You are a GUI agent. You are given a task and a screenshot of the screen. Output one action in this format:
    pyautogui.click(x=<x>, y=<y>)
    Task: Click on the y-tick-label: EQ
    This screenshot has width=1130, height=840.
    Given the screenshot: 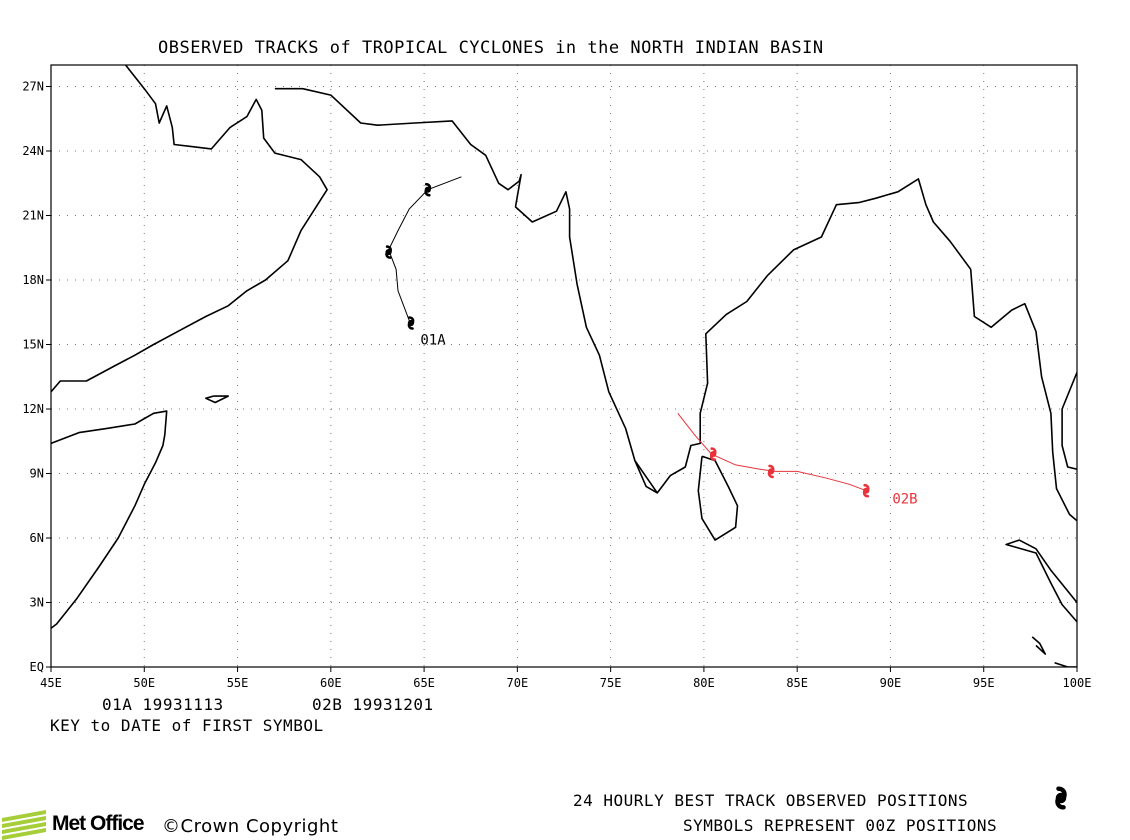 What is the action you would take?
    pyautogui.click(x=37, y=667)
    